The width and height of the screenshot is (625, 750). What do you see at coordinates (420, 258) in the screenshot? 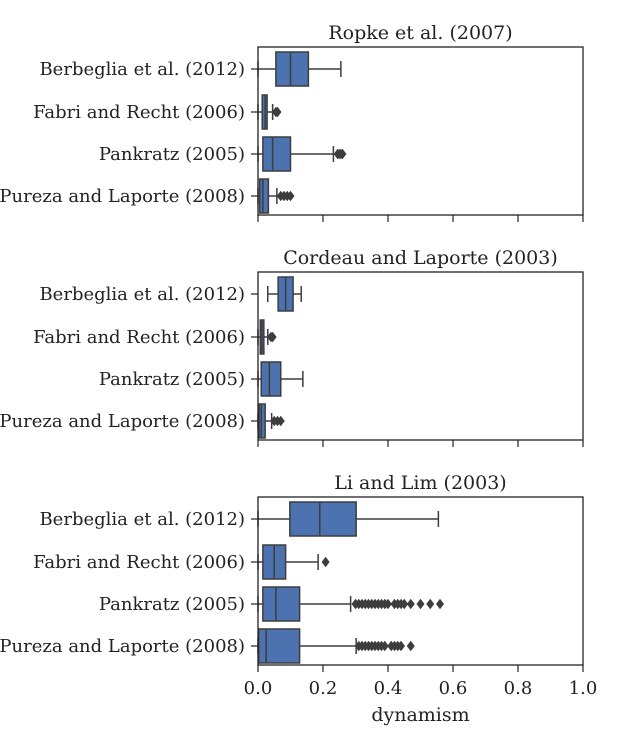
I see `panel-title: Cordeau and Laporte (2003)` at bounding box center [420, 258].